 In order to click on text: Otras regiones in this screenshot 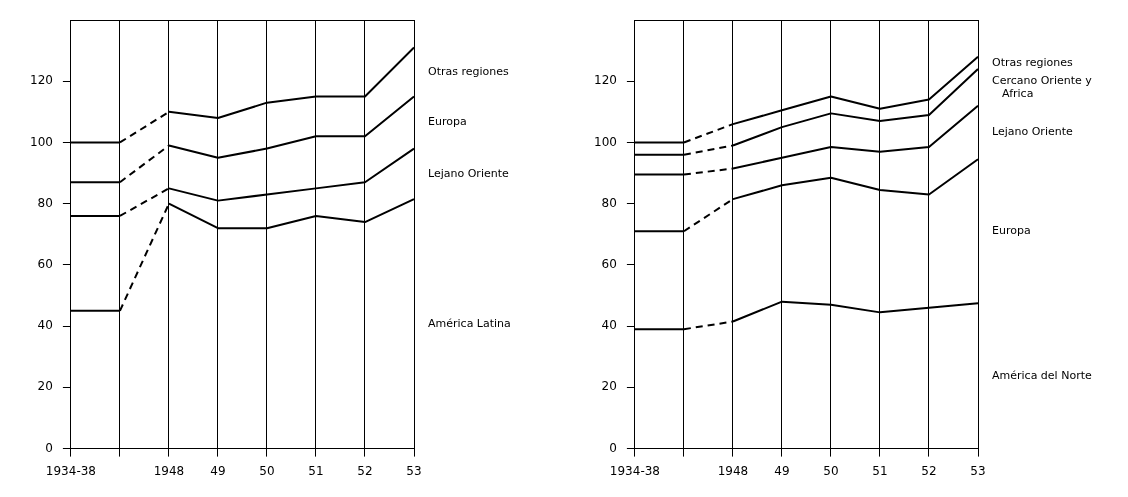, I will do `click(469, 71)`.